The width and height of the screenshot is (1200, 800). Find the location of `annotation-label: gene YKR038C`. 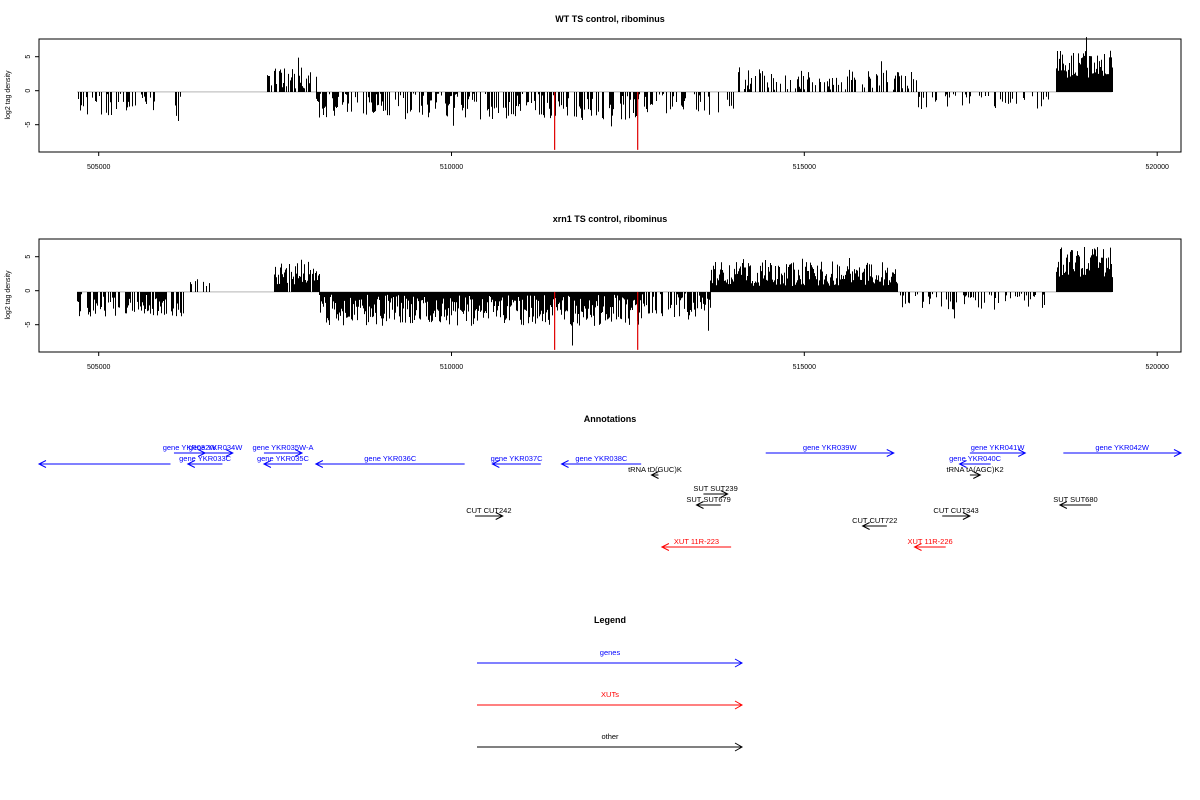

annotation-label: gene YKR038C is located at coordinates (601, 458).